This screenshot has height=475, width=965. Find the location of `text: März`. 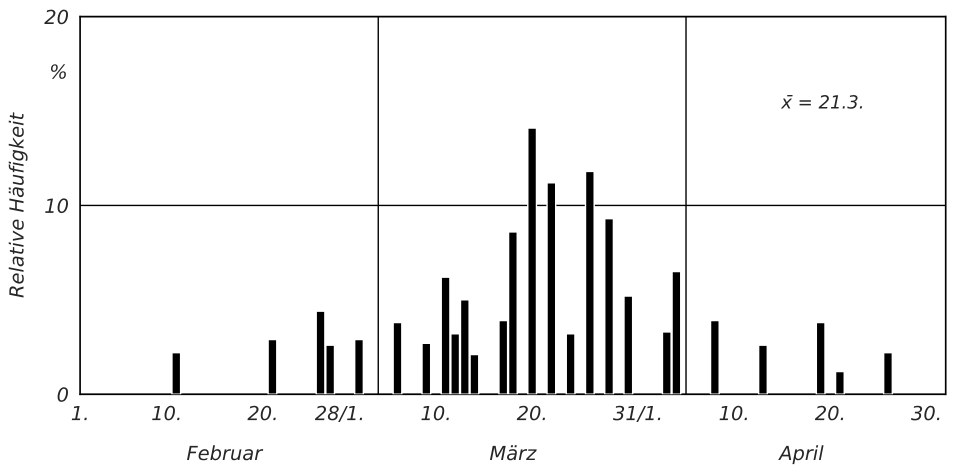

text: März is located at coordinates (513, 452).